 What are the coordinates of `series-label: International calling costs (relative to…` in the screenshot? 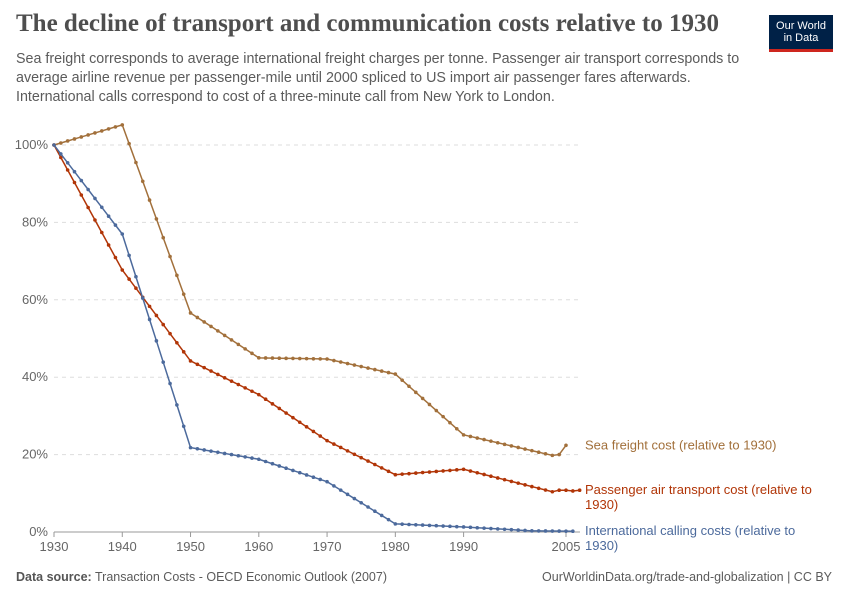 It's located at (690, 538).